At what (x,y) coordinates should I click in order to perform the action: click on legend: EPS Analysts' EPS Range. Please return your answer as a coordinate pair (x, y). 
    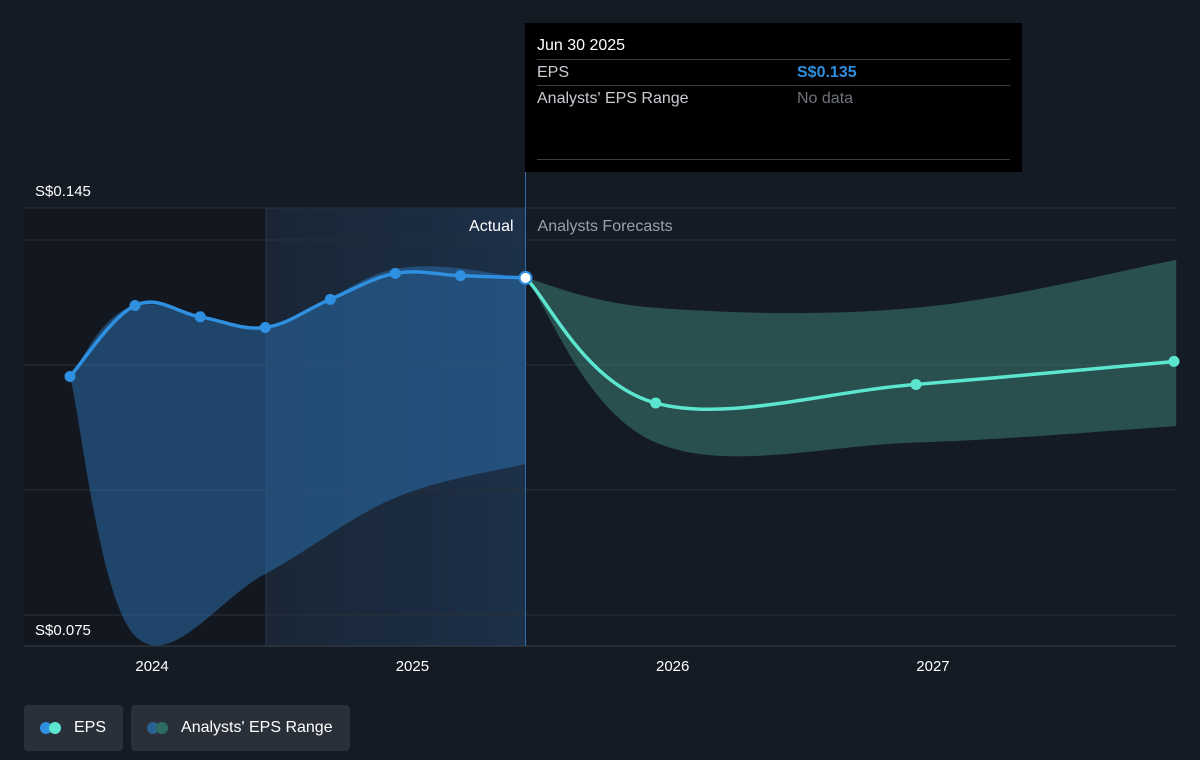
    Looking at the image, I should click on (187, 728).